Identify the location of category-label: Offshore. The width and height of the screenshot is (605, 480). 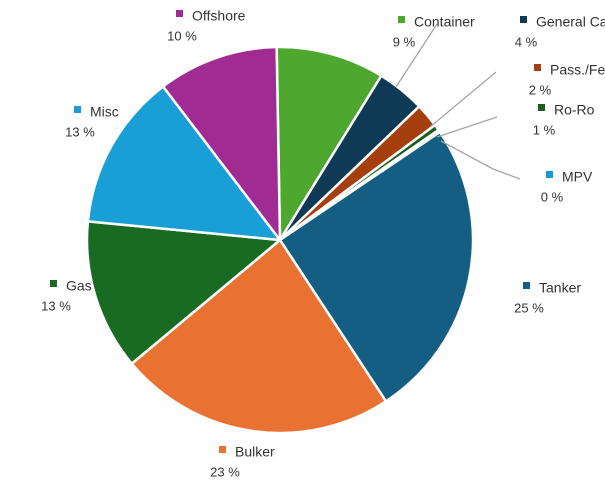
(219, 16).